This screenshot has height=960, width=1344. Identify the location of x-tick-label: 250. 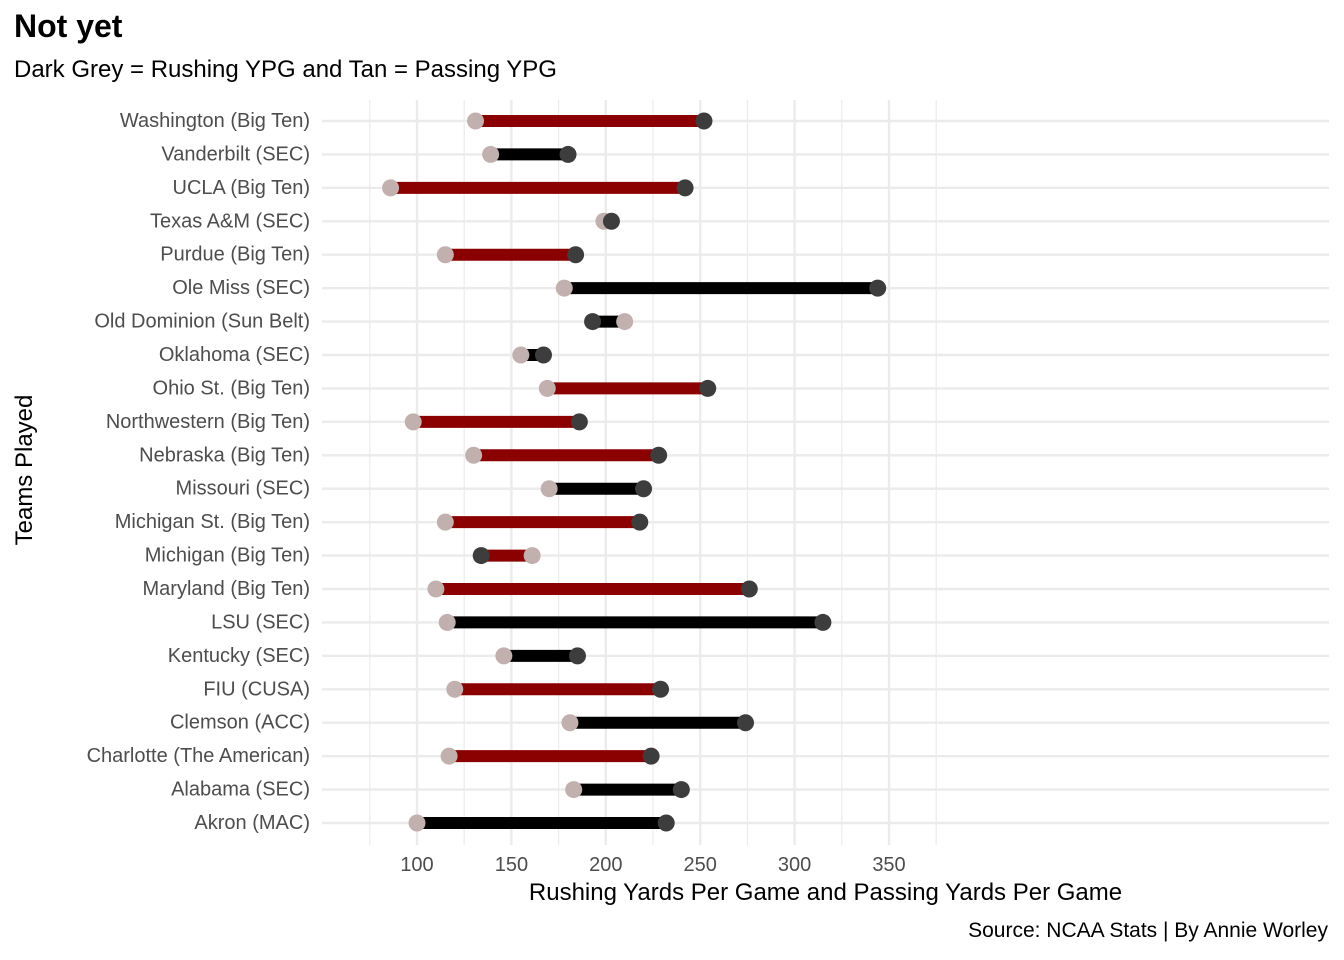
(700, 865).